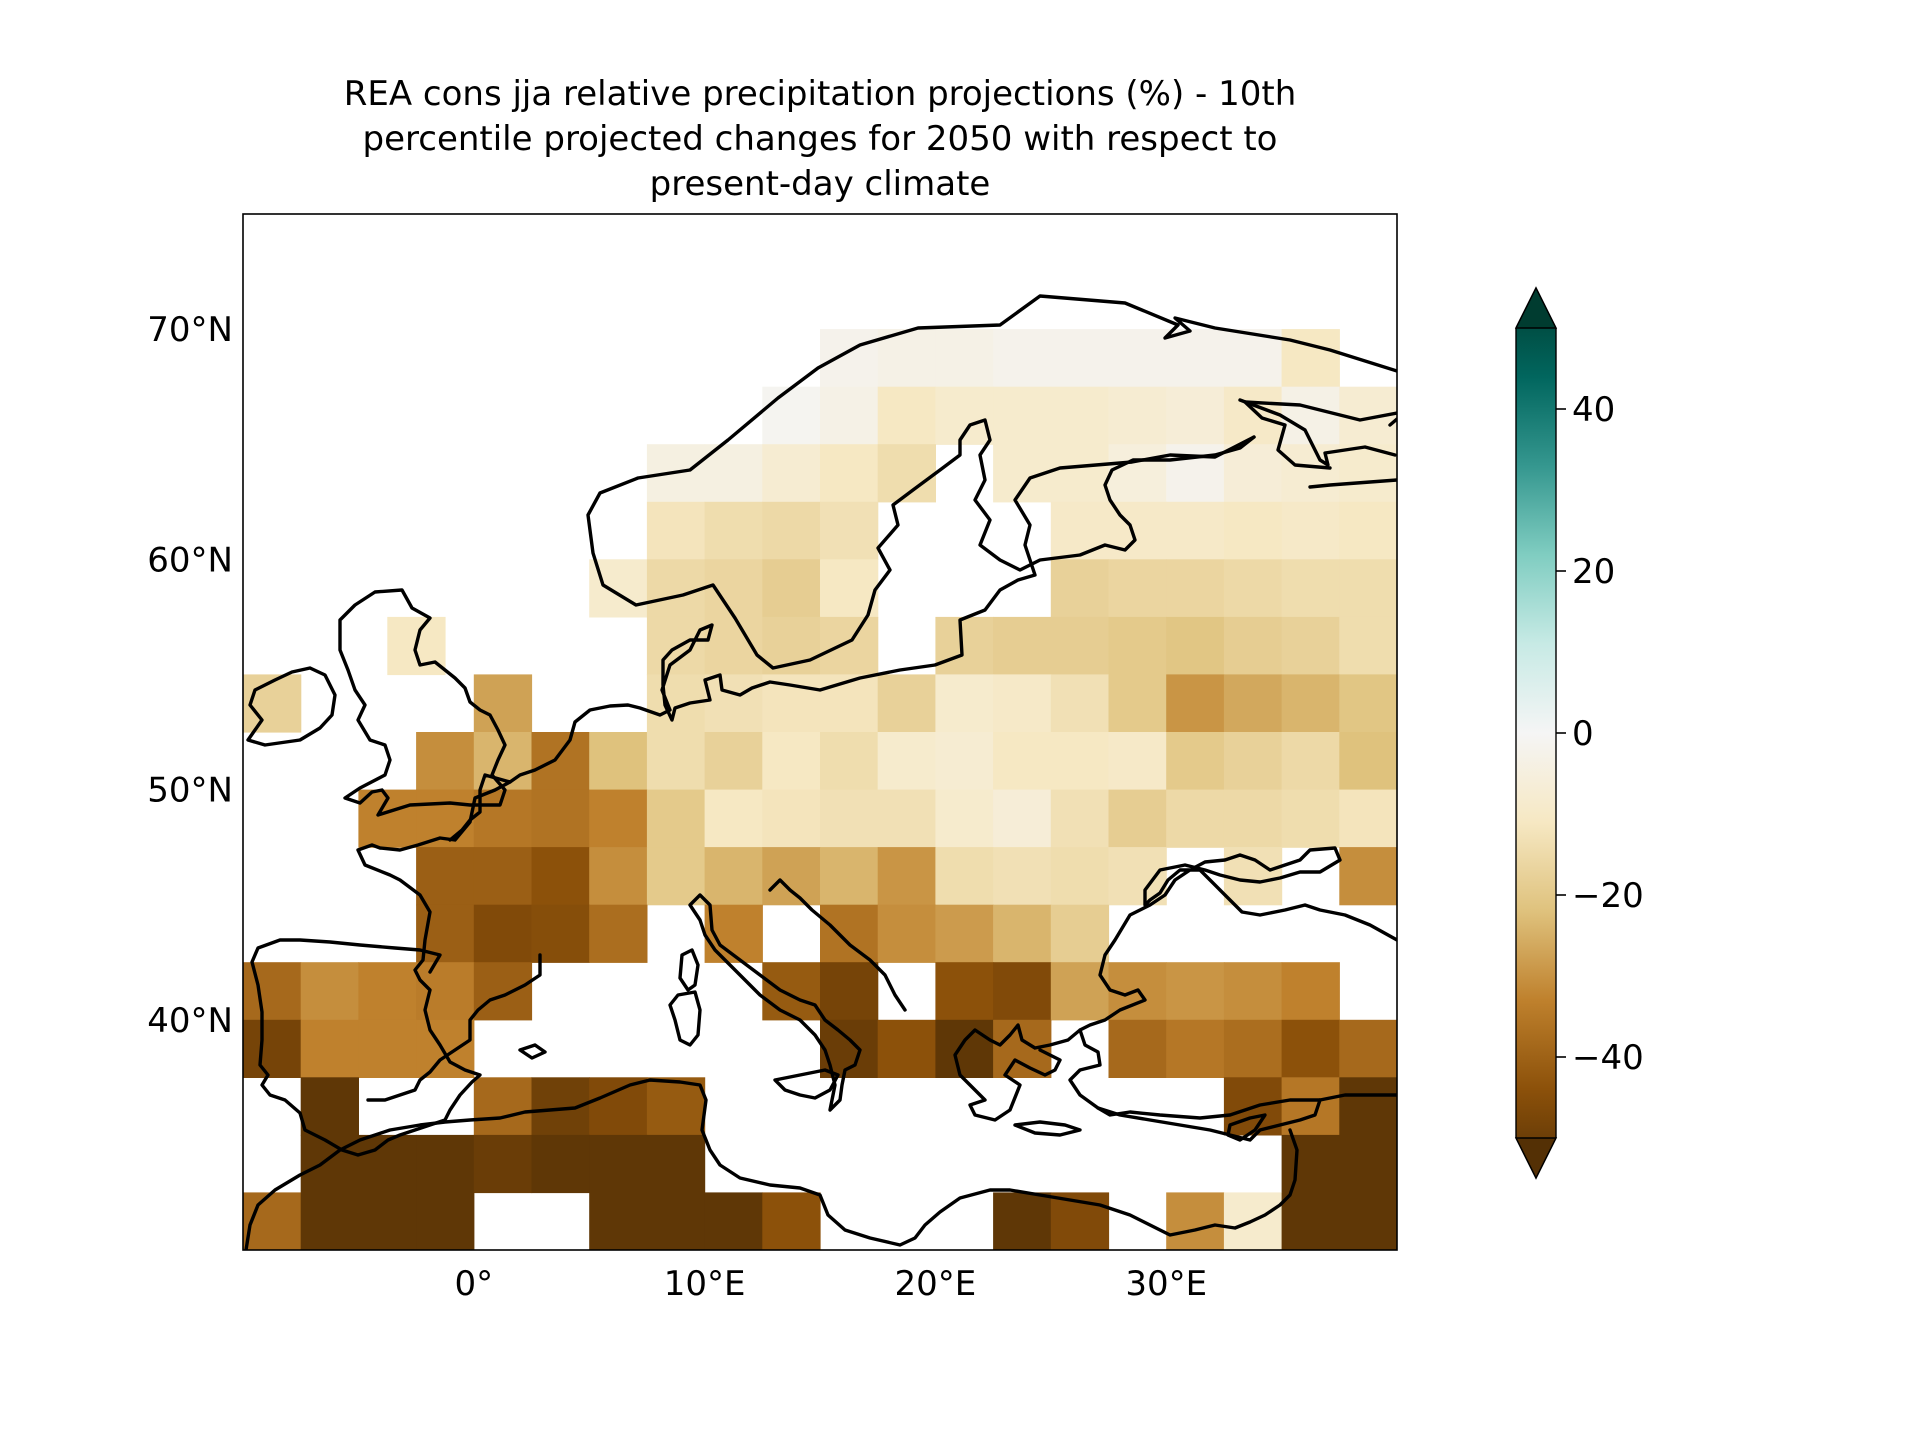  Describe the element at coordinates (1593, 572) in the screenshot. I see `colorbar-tick-label: 20` at that location.